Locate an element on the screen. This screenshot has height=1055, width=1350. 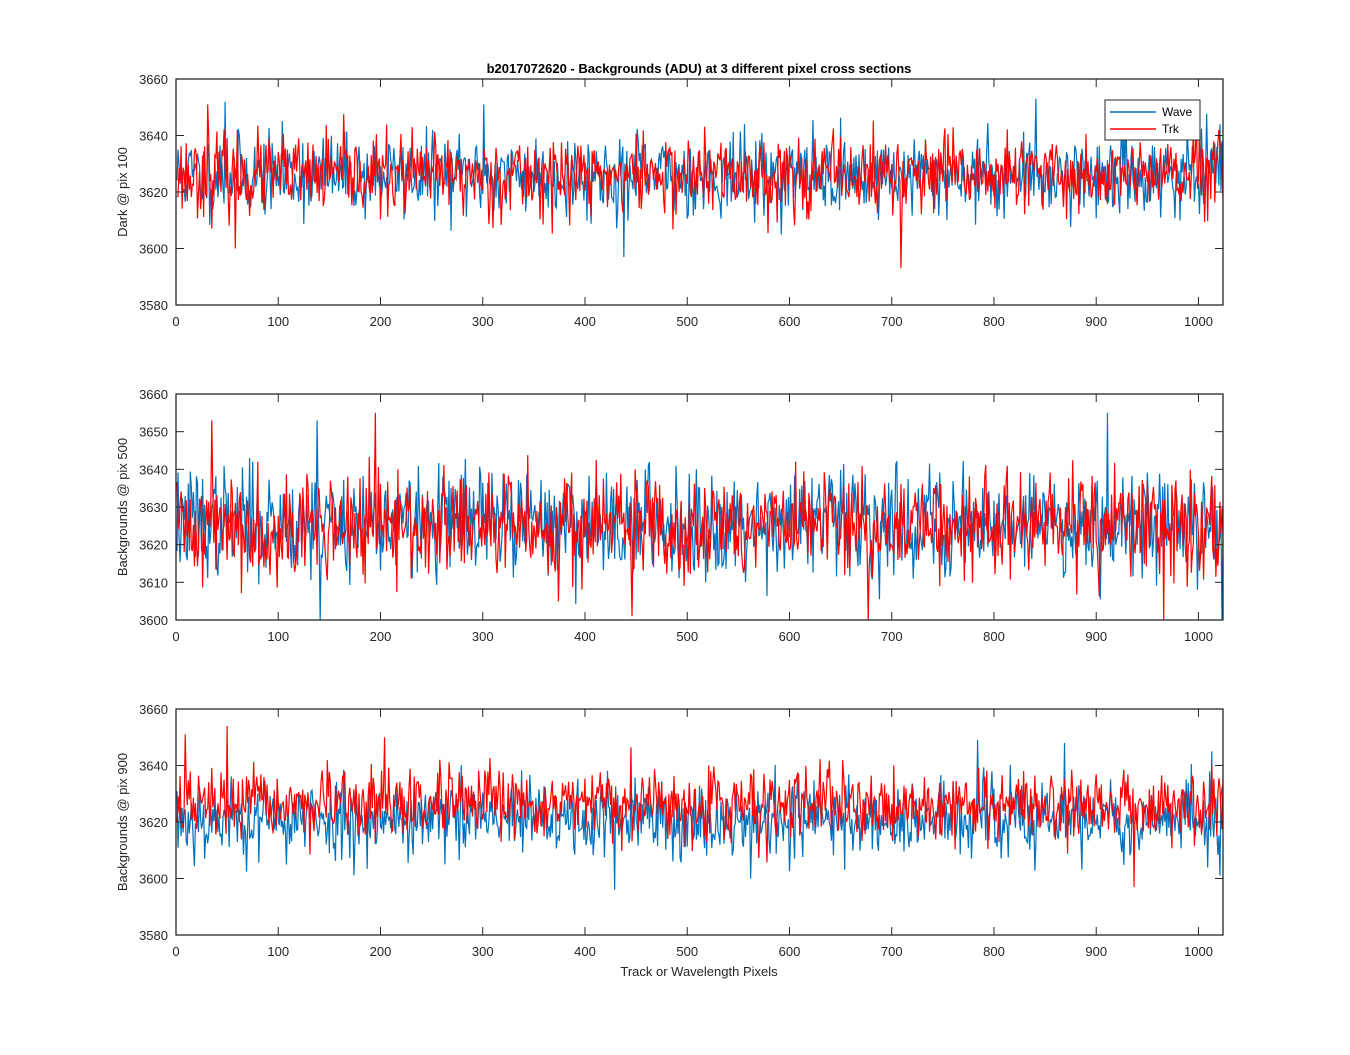
legend-box is located at coordinates (1152, 120).